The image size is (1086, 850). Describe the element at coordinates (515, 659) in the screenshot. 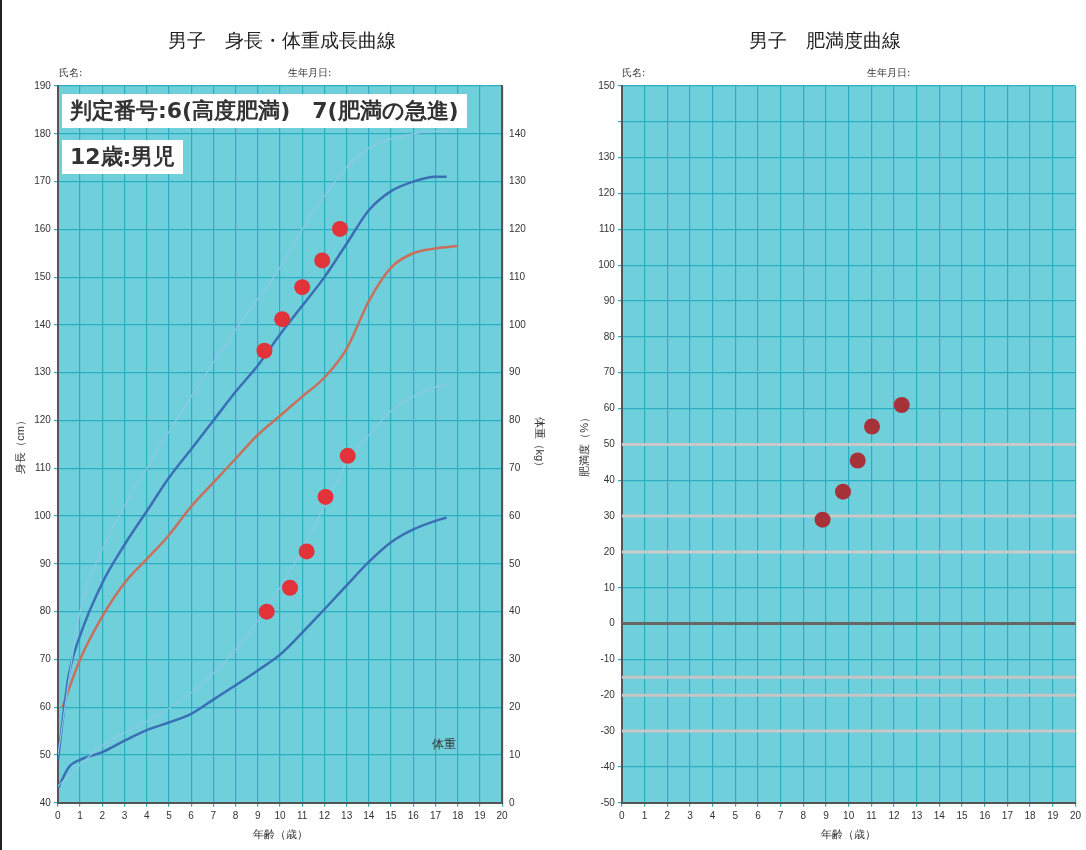

I see `y2-tick-label: 30` at that location.